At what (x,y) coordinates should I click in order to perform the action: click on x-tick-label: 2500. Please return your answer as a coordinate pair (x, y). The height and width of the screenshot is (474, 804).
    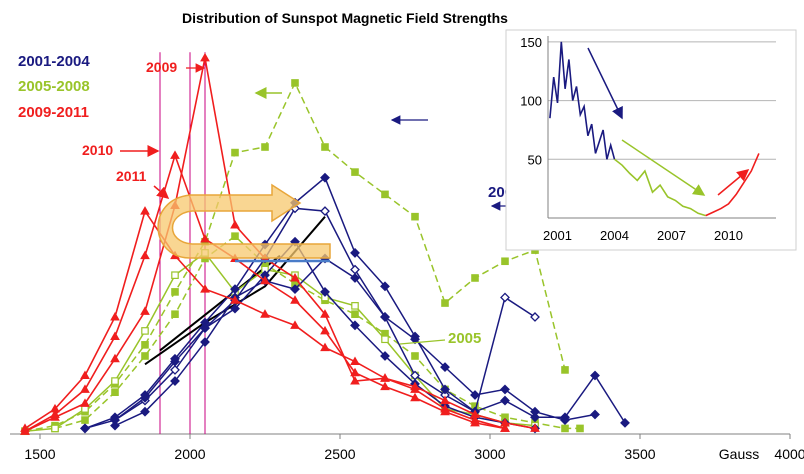
    Looking at the image, I should click on (339, 454).